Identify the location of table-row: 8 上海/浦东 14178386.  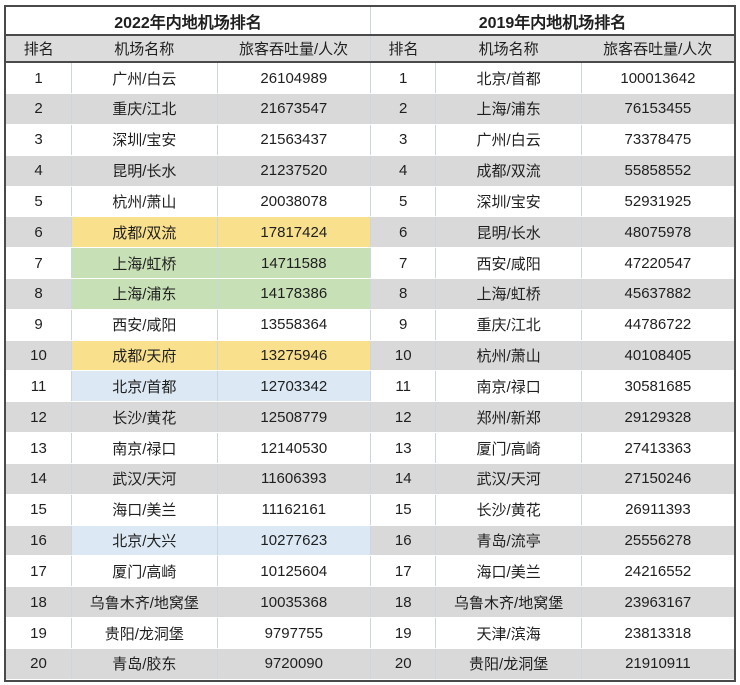
(188, 294).